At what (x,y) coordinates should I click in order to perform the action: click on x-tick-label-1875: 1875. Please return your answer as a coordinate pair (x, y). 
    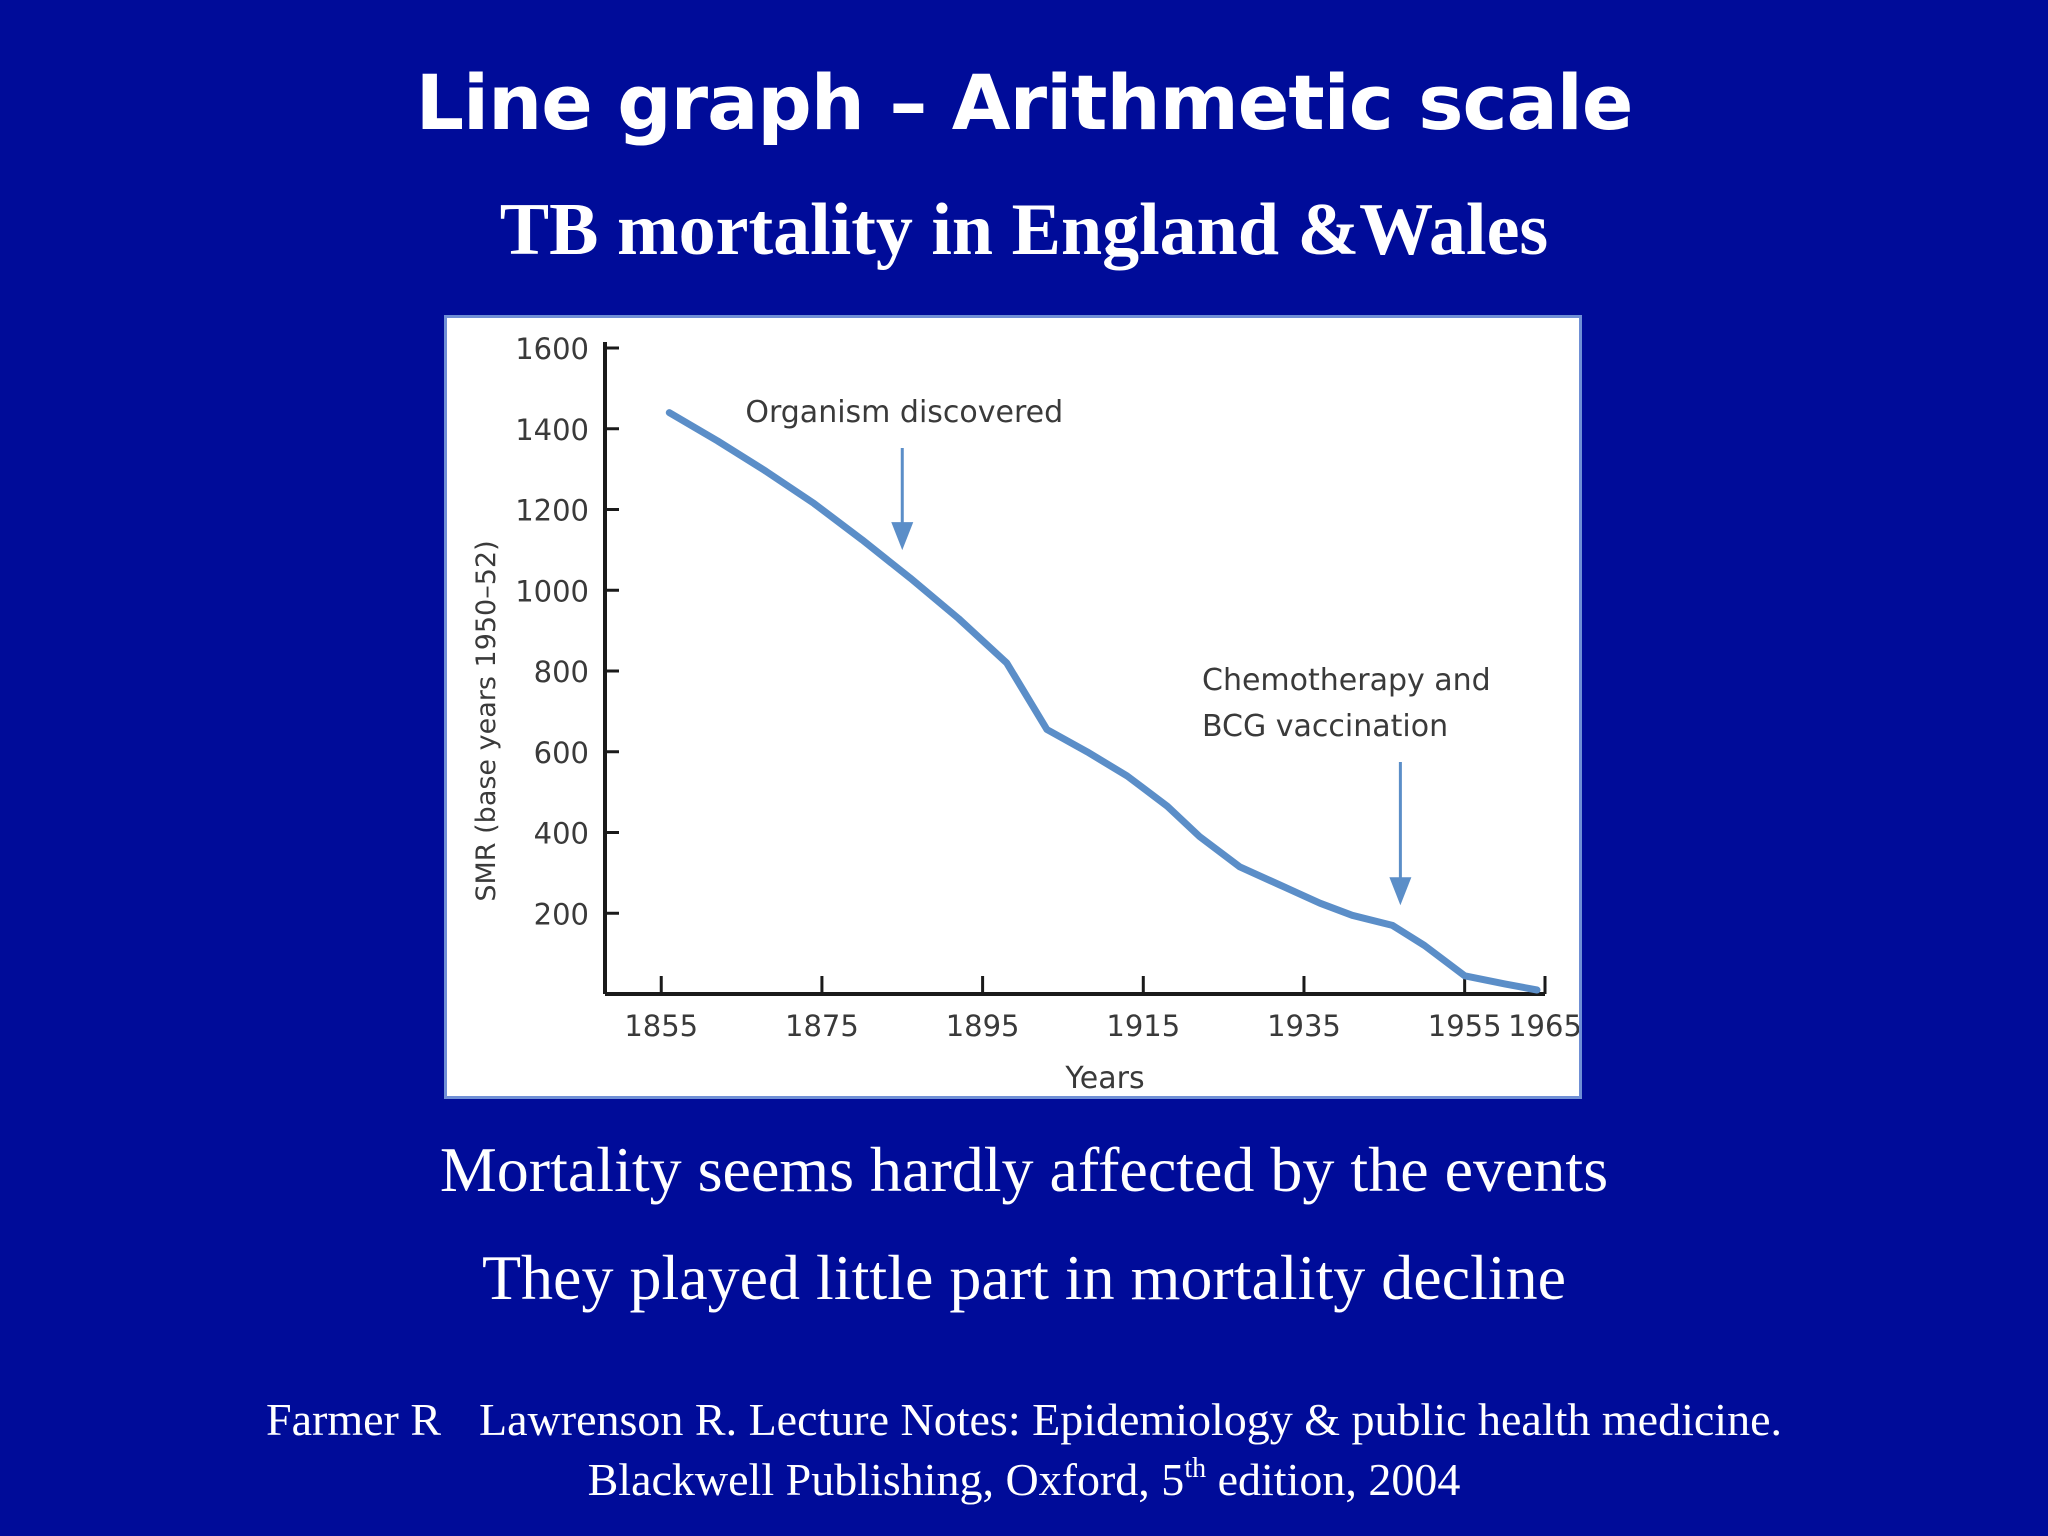
    Looking at the image, I should click on (822, 1026).